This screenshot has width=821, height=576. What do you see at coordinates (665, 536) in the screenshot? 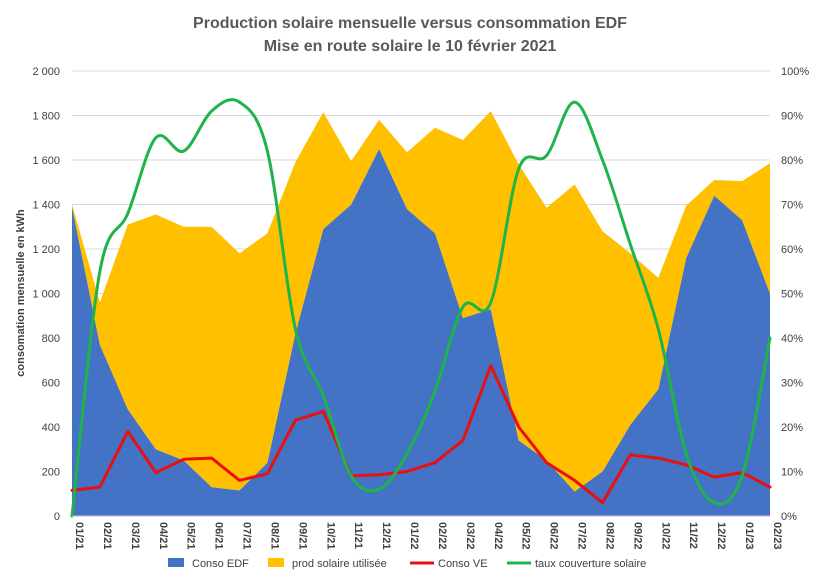
I see `x-tick-label: 10/22` at bounding box center [665, 536].